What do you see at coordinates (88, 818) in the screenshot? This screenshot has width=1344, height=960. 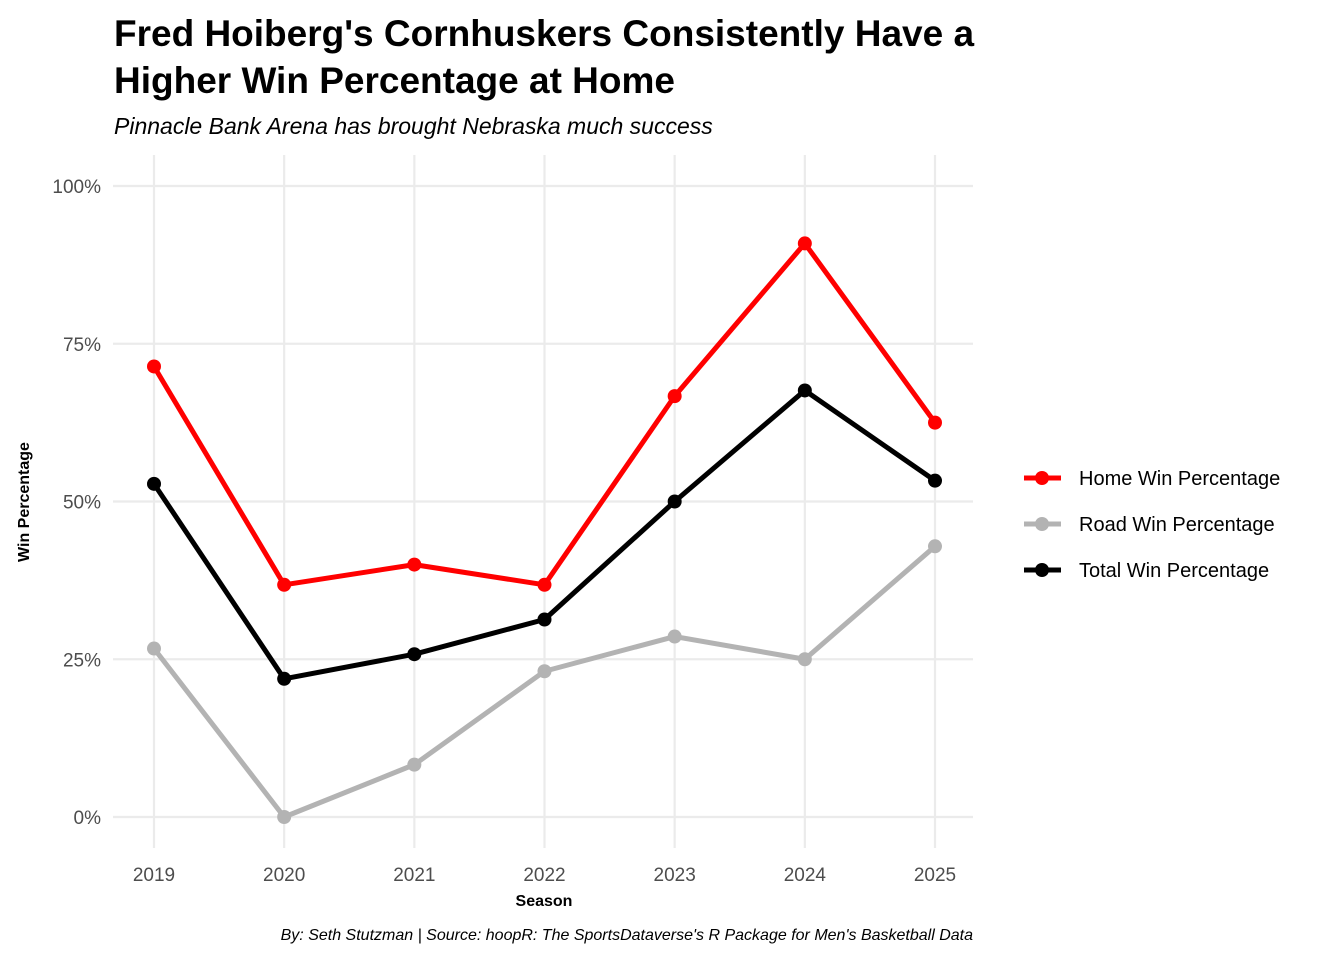 I see `y-tick-label: 0%` at bounding box center [88, 818].